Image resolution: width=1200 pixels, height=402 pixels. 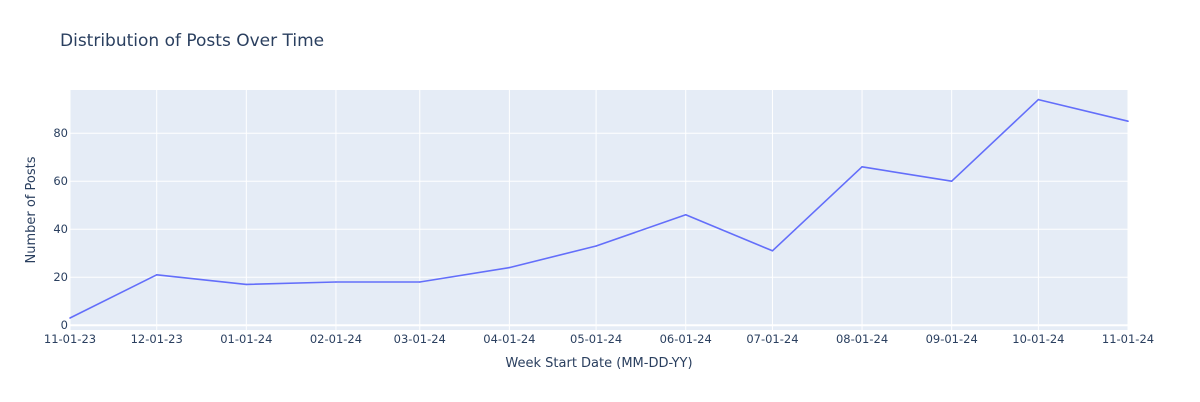 What do you see at coordinates (64, 325) in the screenshot?
I see `y-tick-label: 0` at bounding box center [64, 325].